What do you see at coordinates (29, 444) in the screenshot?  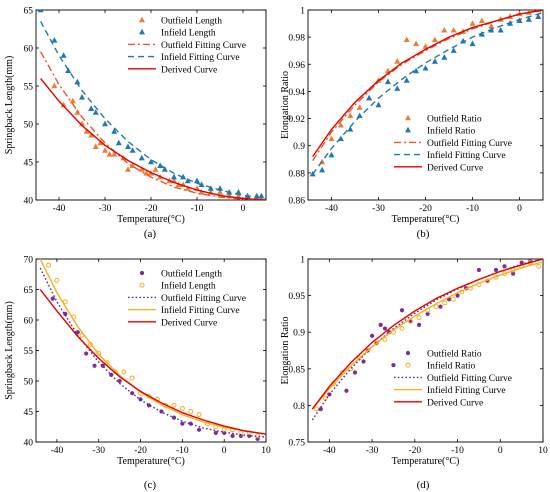 I see `panel-3-ytick-label: 40` at bounding box center [29, 444].